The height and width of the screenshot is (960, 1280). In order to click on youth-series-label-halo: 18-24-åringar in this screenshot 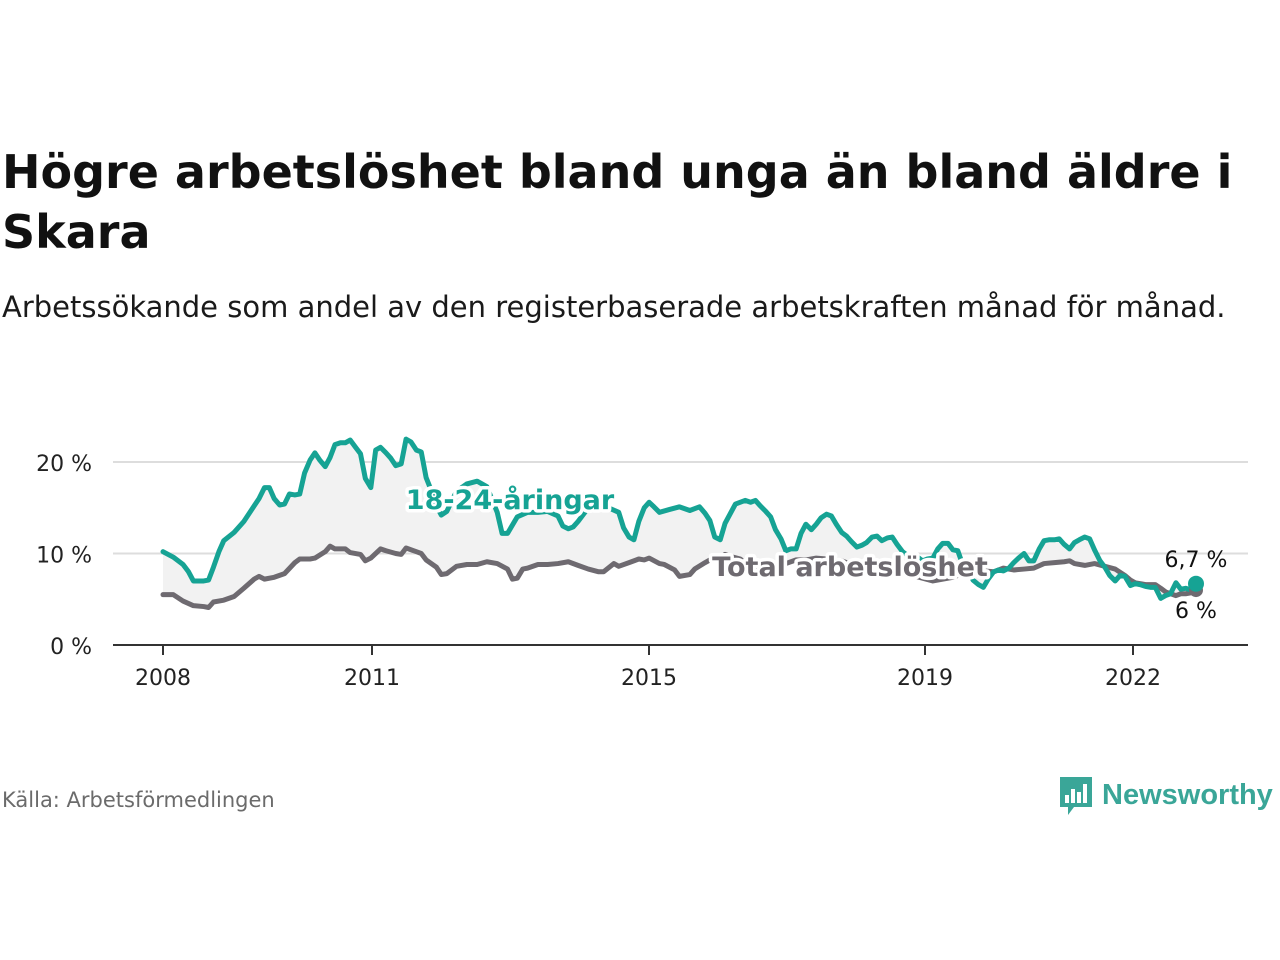, I will do `click(510, 500)`.